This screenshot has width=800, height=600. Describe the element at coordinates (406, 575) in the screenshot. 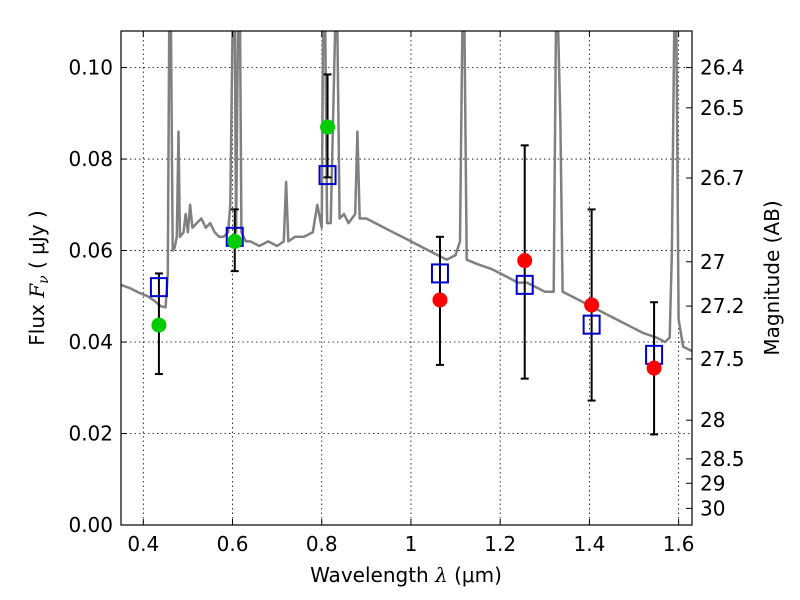

I see `x-axis-title: Wavelength λ (μm)` at that location.